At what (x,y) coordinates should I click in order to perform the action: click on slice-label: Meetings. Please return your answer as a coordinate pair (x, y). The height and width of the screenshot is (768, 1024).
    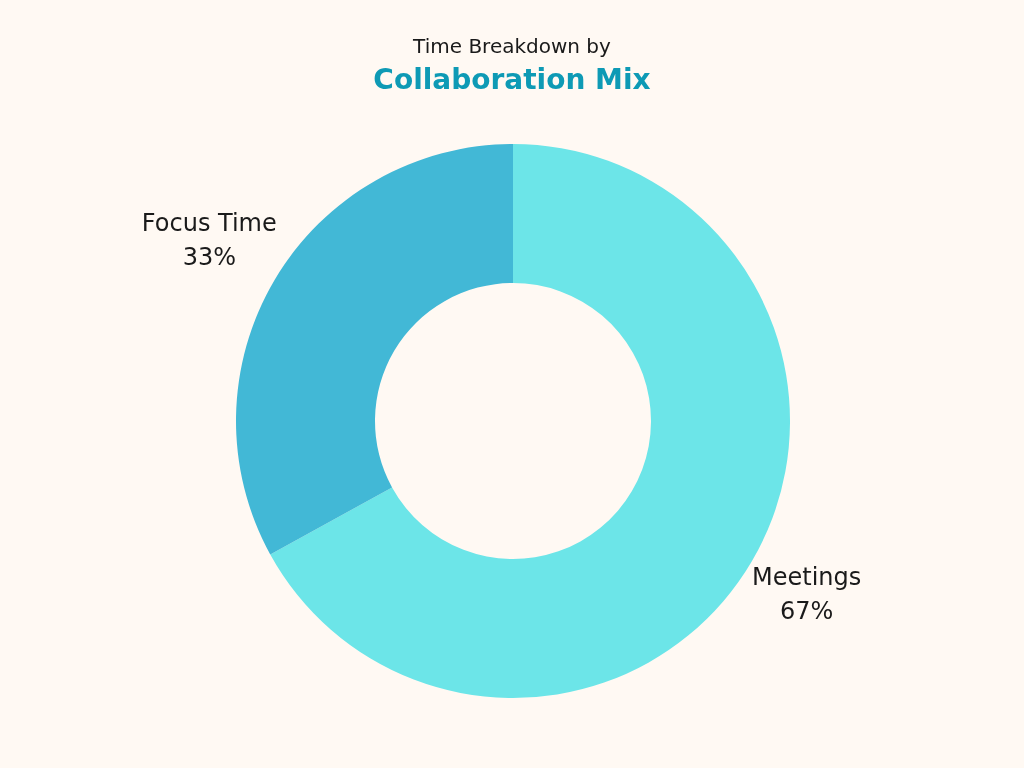
    Looking at the image, I should click on (807, 576).